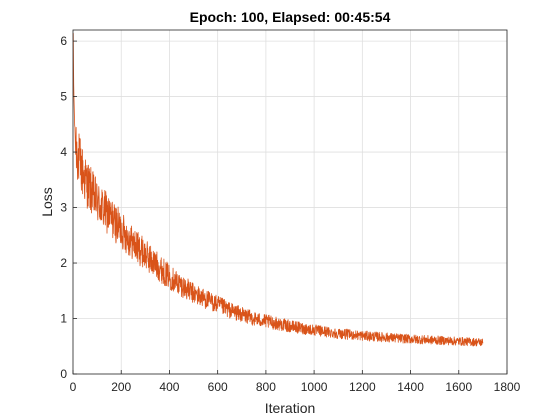 This screenshot has height=420, width=560. I want to click on y-tick-label: 3, so click(63, 208).